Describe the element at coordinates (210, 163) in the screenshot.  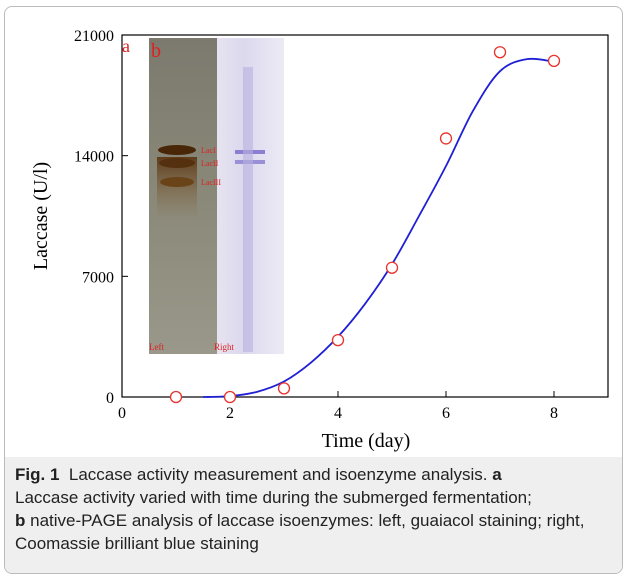
I see `band-label: LacII` at that location.